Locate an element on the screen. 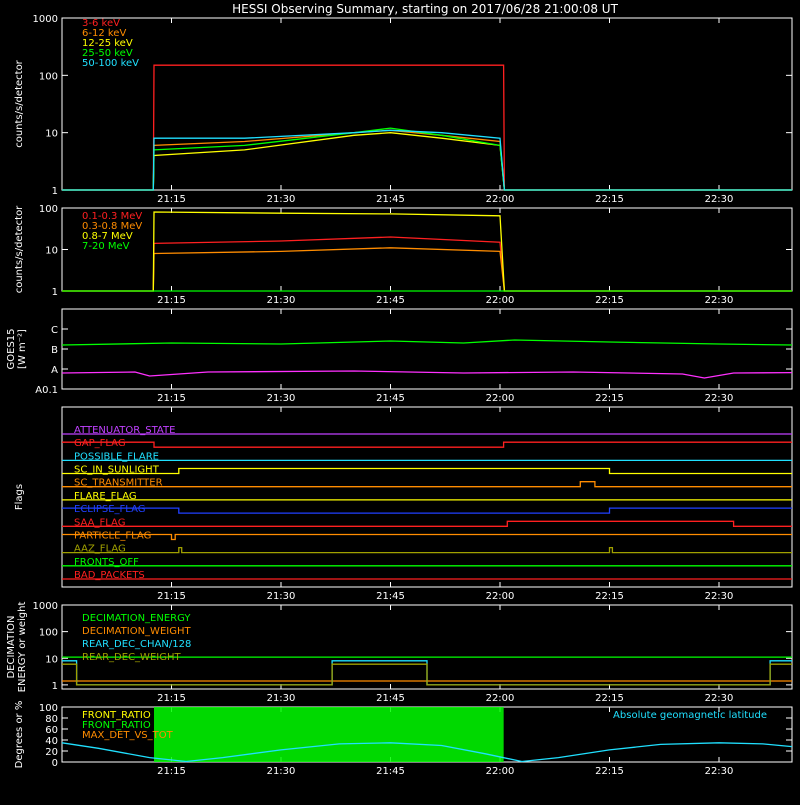 Image resolution: width=800 pixels, height=805 pixels. ratios-legend-0: FRONT_RATIO is located at coordinates (116, 715).